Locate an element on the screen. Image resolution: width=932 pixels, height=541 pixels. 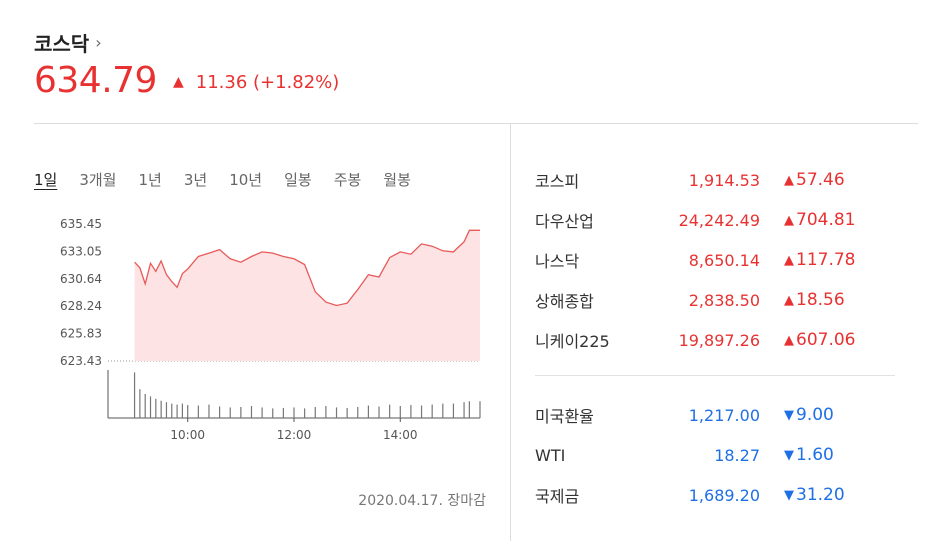
index-value: 24,242.49 is located at coordinates (719, 220).